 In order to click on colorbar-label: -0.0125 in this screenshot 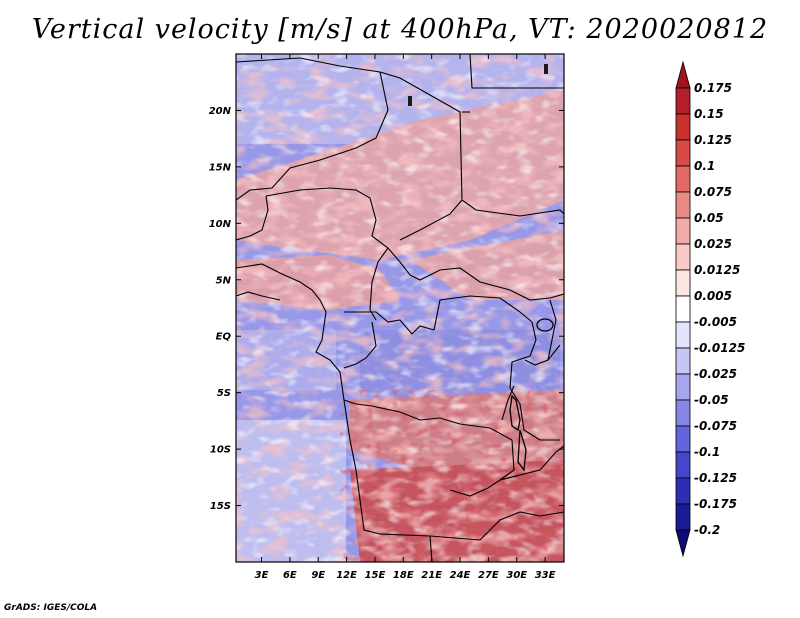, I will do `click(719, 348)`.